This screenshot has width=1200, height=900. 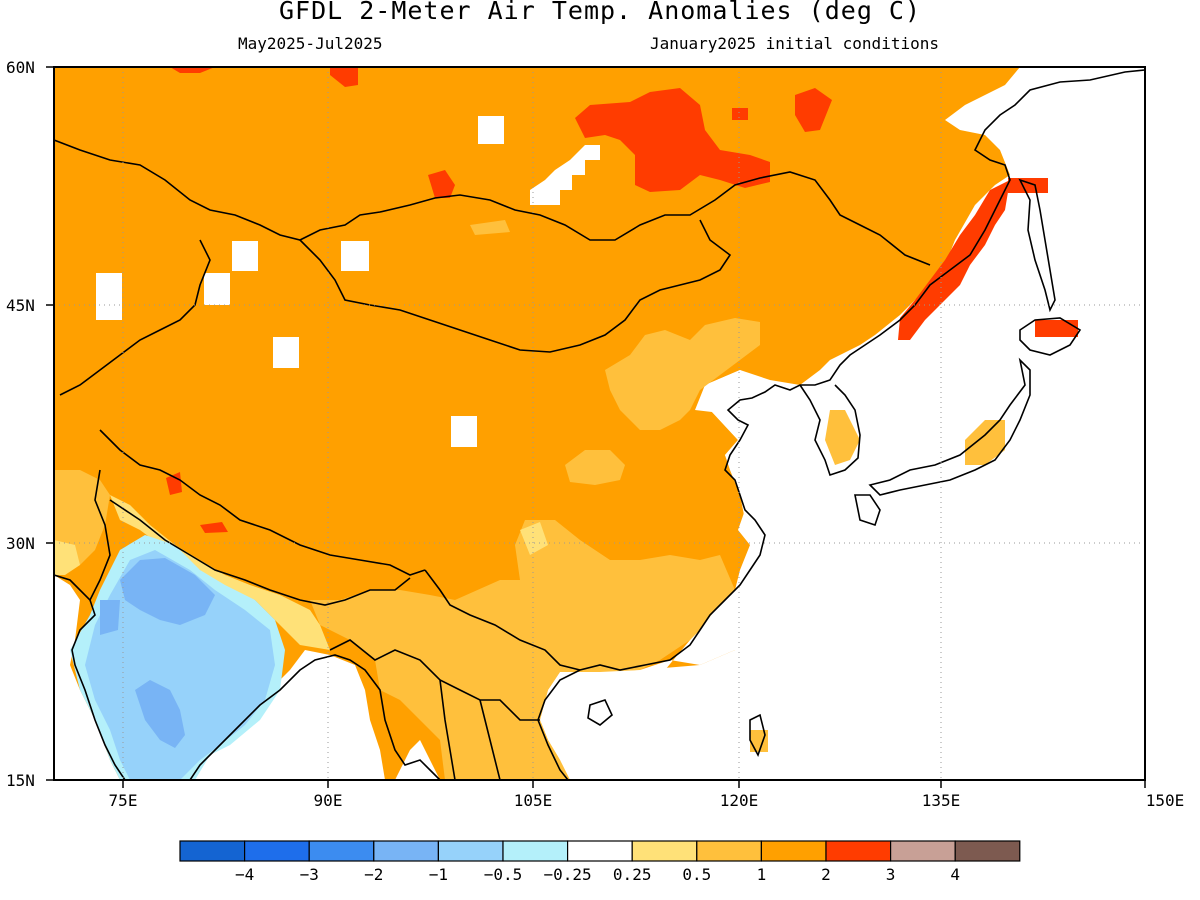 What do you see at coordinates (794, 43) in the screenshot?
I see `initial-conditions: January2025 initial conditions` at bounding box center [794, 43].